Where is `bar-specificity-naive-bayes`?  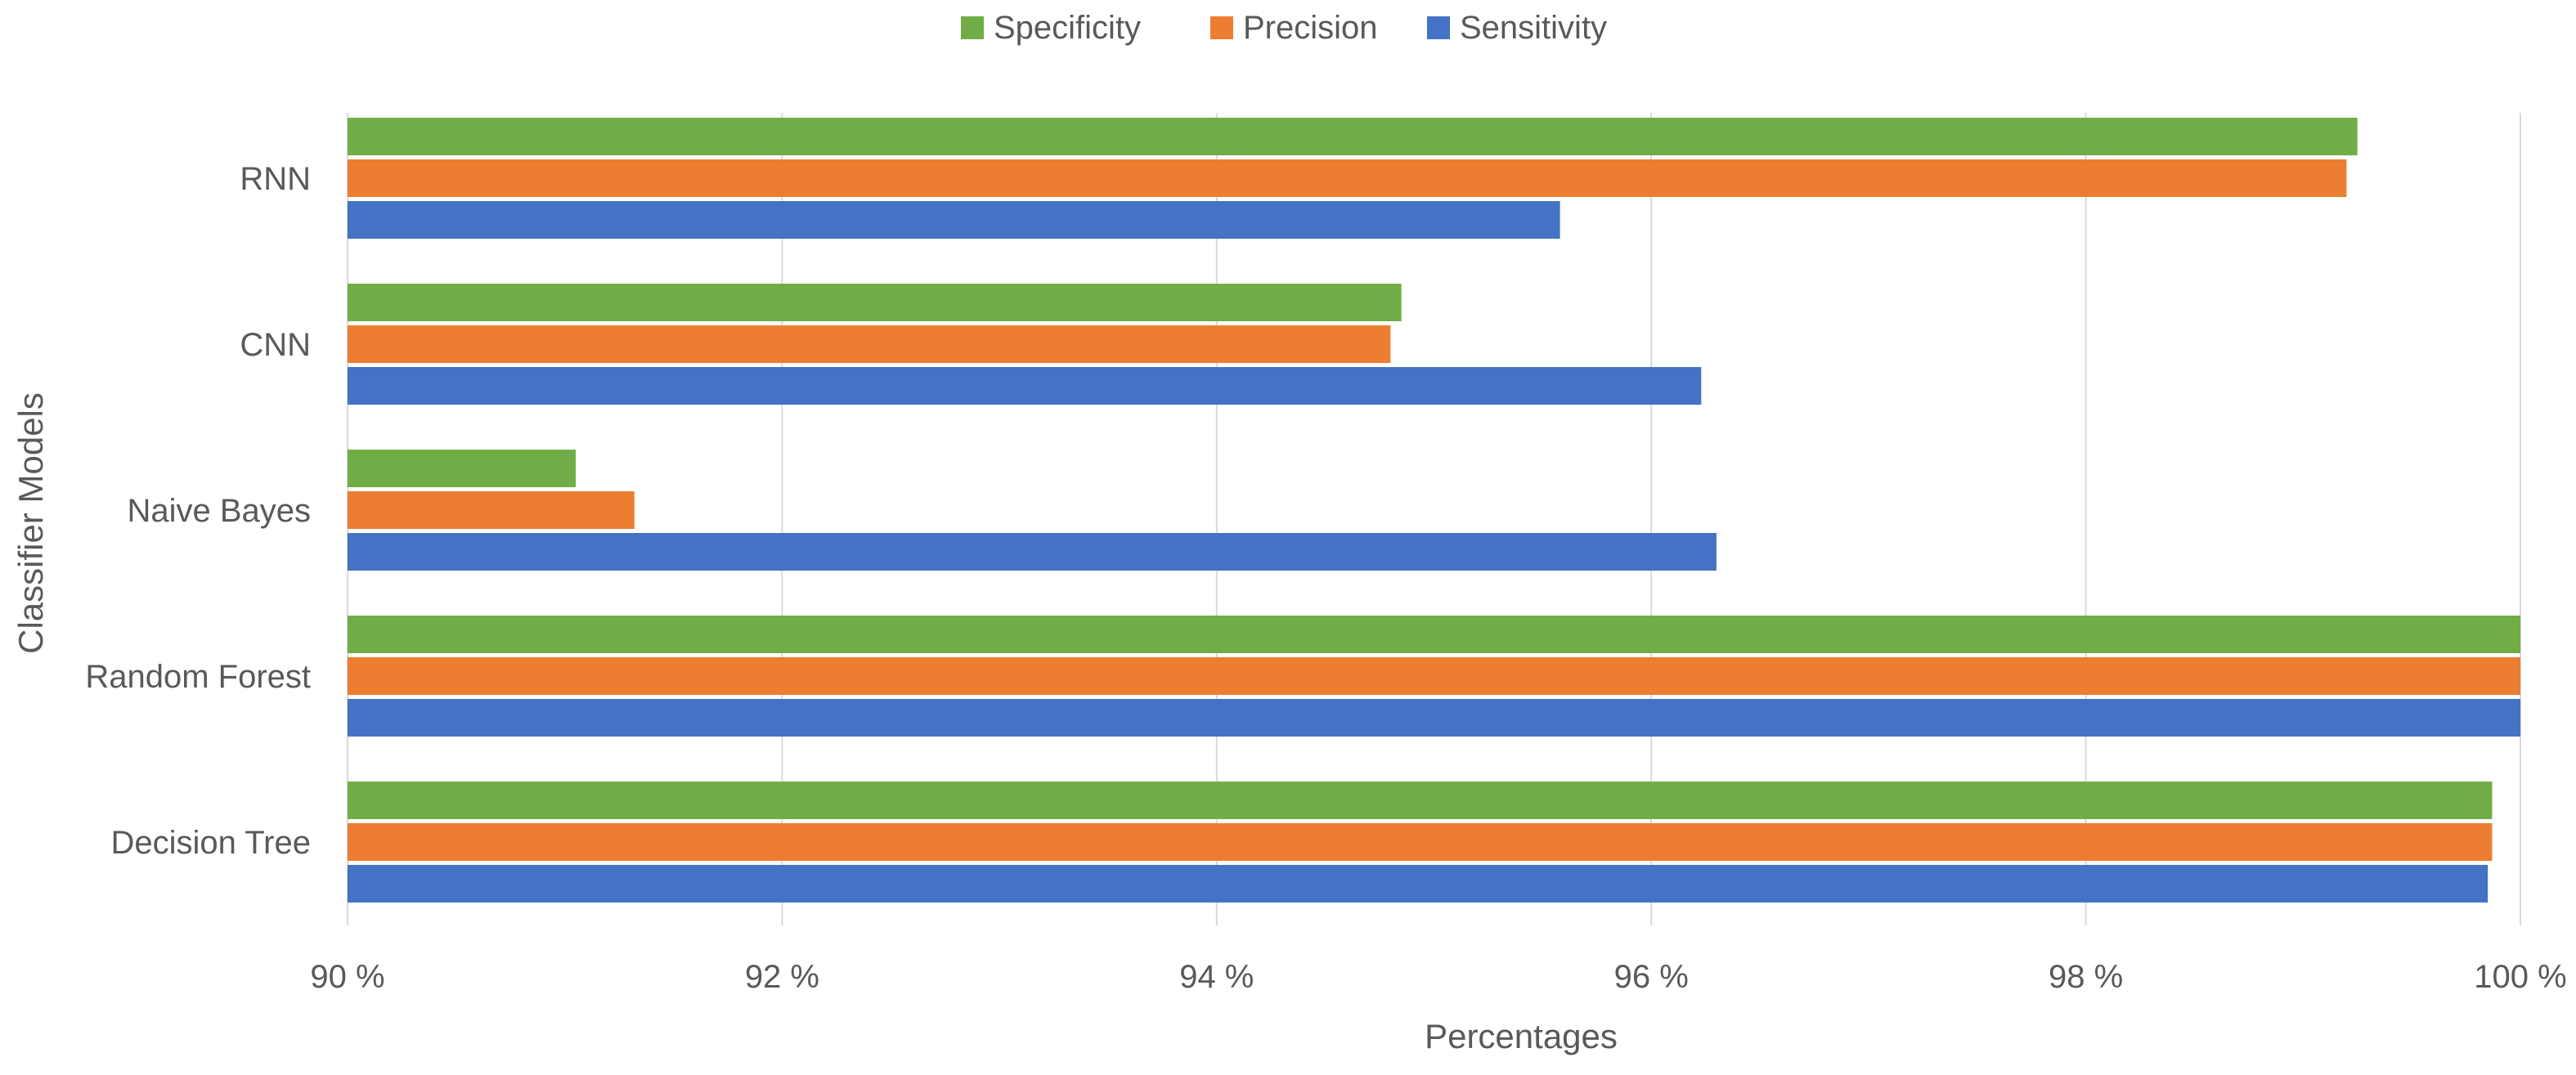 bar-specificity-naive-bayes is located at coordinates (462, 468).